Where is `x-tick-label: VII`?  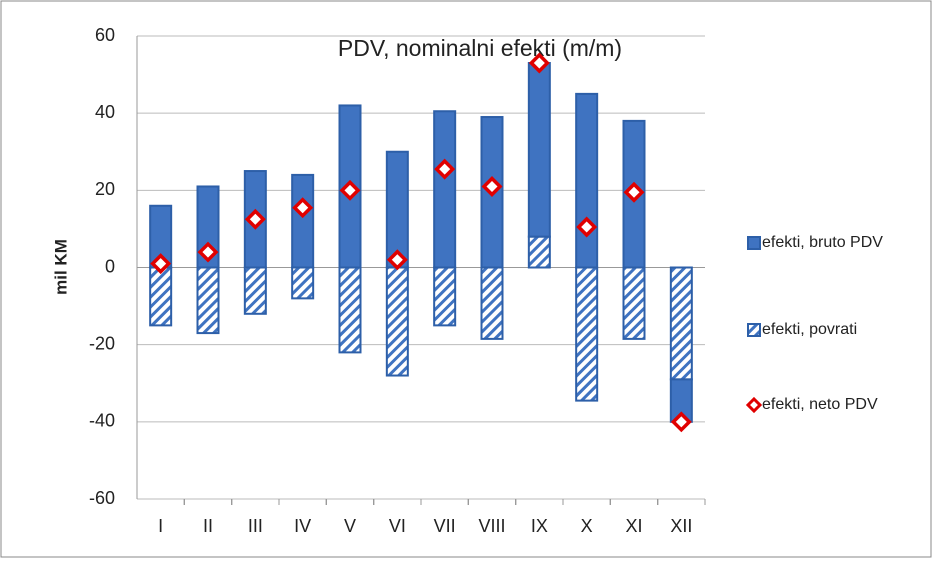
x-tick-label: VII is located at coordinates (445, 526).